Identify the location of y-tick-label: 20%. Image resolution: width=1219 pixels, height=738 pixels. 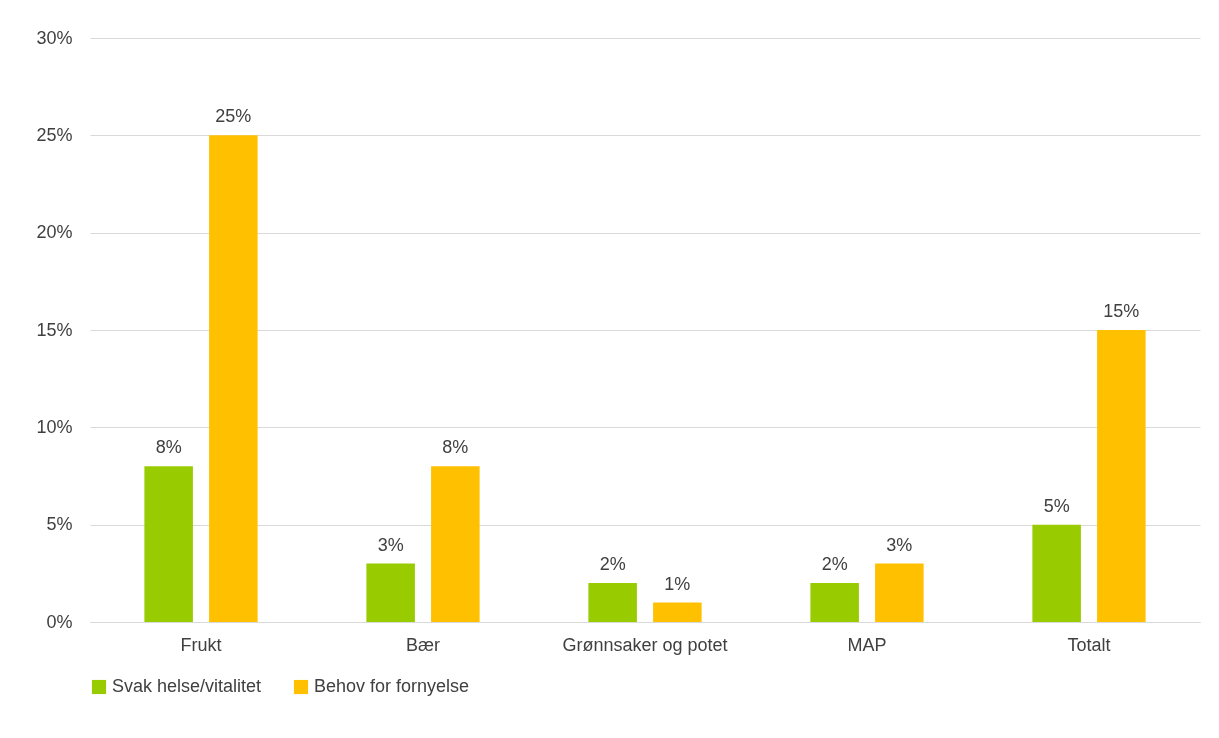
(54, 232).